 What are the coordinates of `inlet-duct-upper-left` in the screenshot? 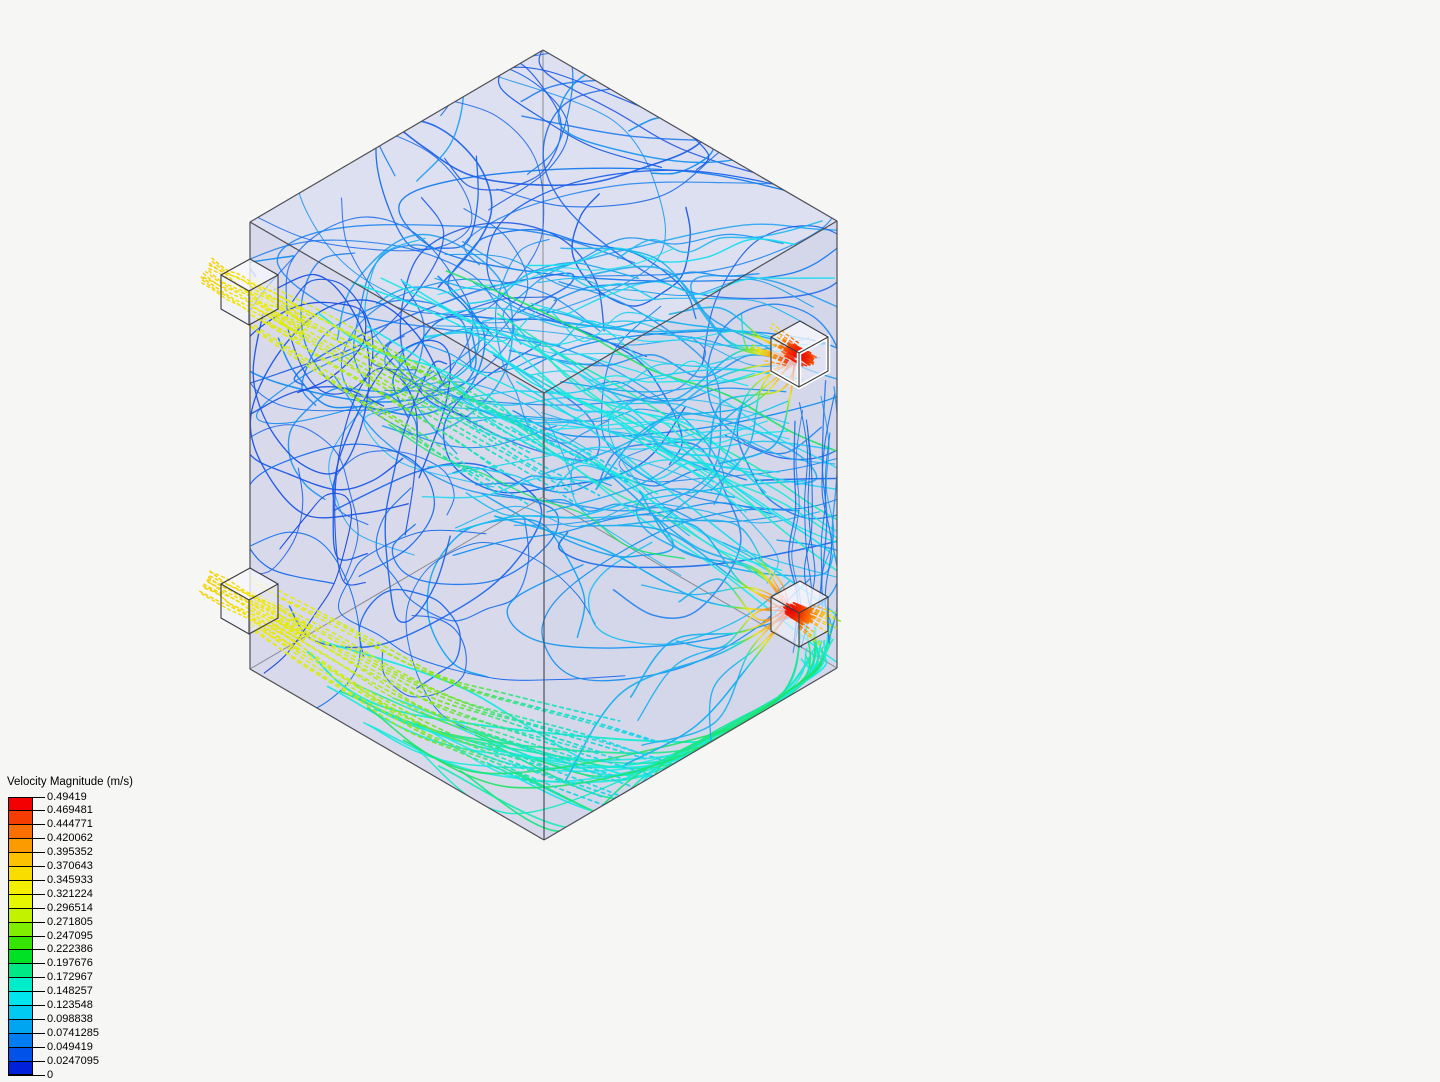 It's located at (258, 300).